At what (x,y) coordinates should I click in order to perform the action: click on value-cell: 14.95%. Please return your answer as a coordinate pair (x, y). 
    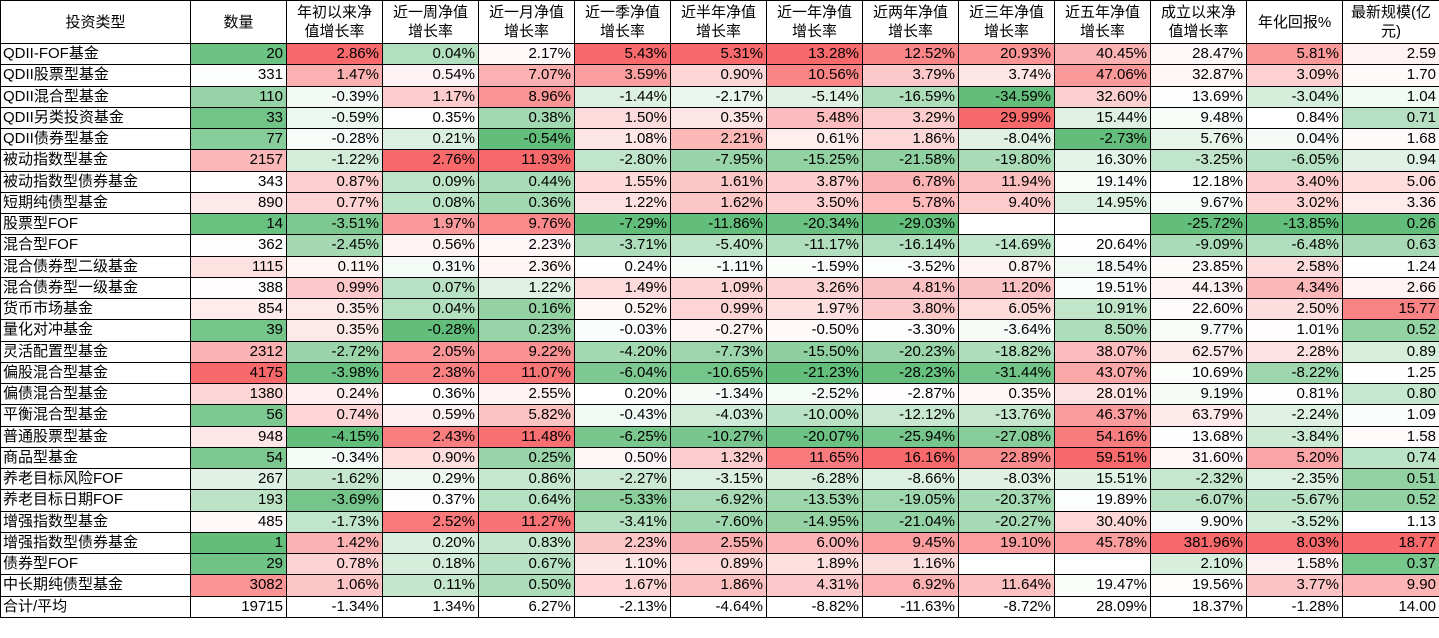
    Looking at the image, I should click on (1102, 203).